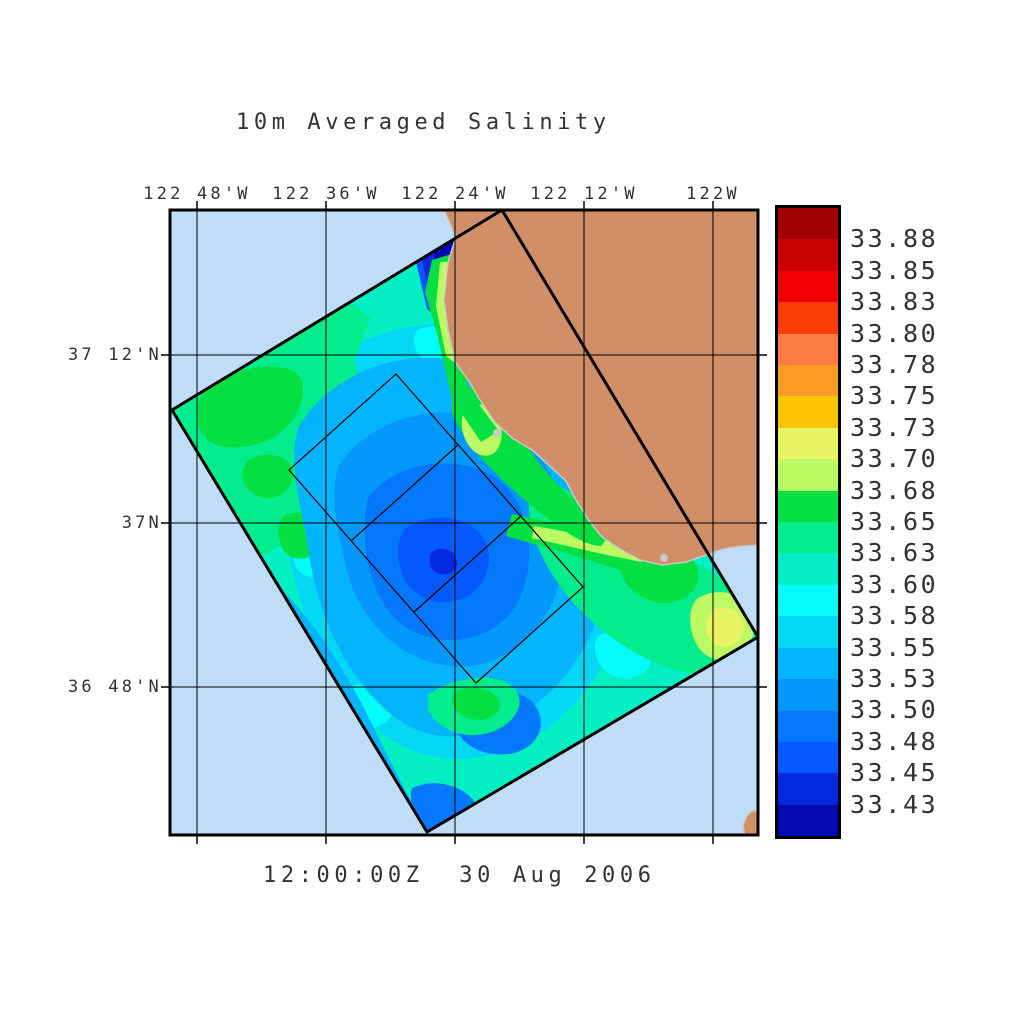  What do you see at coordinates (114, 687) in the screenshot?
I see `y-axis-label-36-48n: 36 48'N` at bounding box center [114, 687].